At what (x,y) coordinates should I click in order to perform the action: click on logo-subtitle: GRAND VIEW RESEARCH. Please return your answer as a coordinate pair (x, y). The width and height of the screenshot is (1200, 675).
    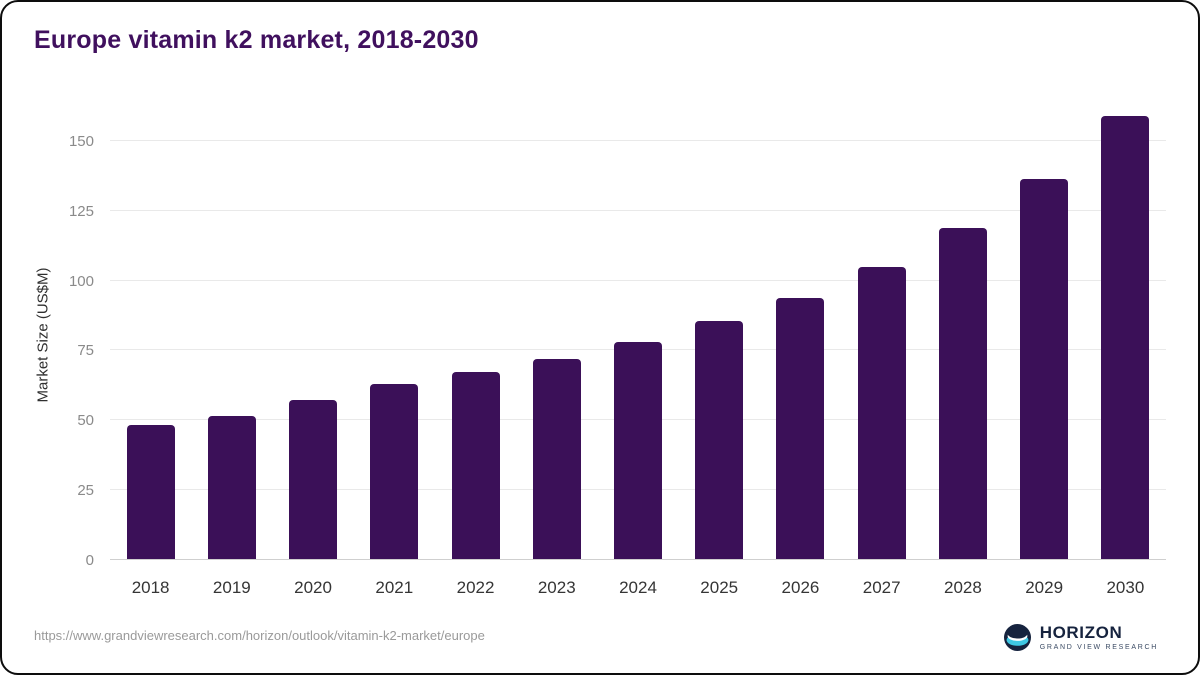
    Looking at the image, I should click on (1098, 647).